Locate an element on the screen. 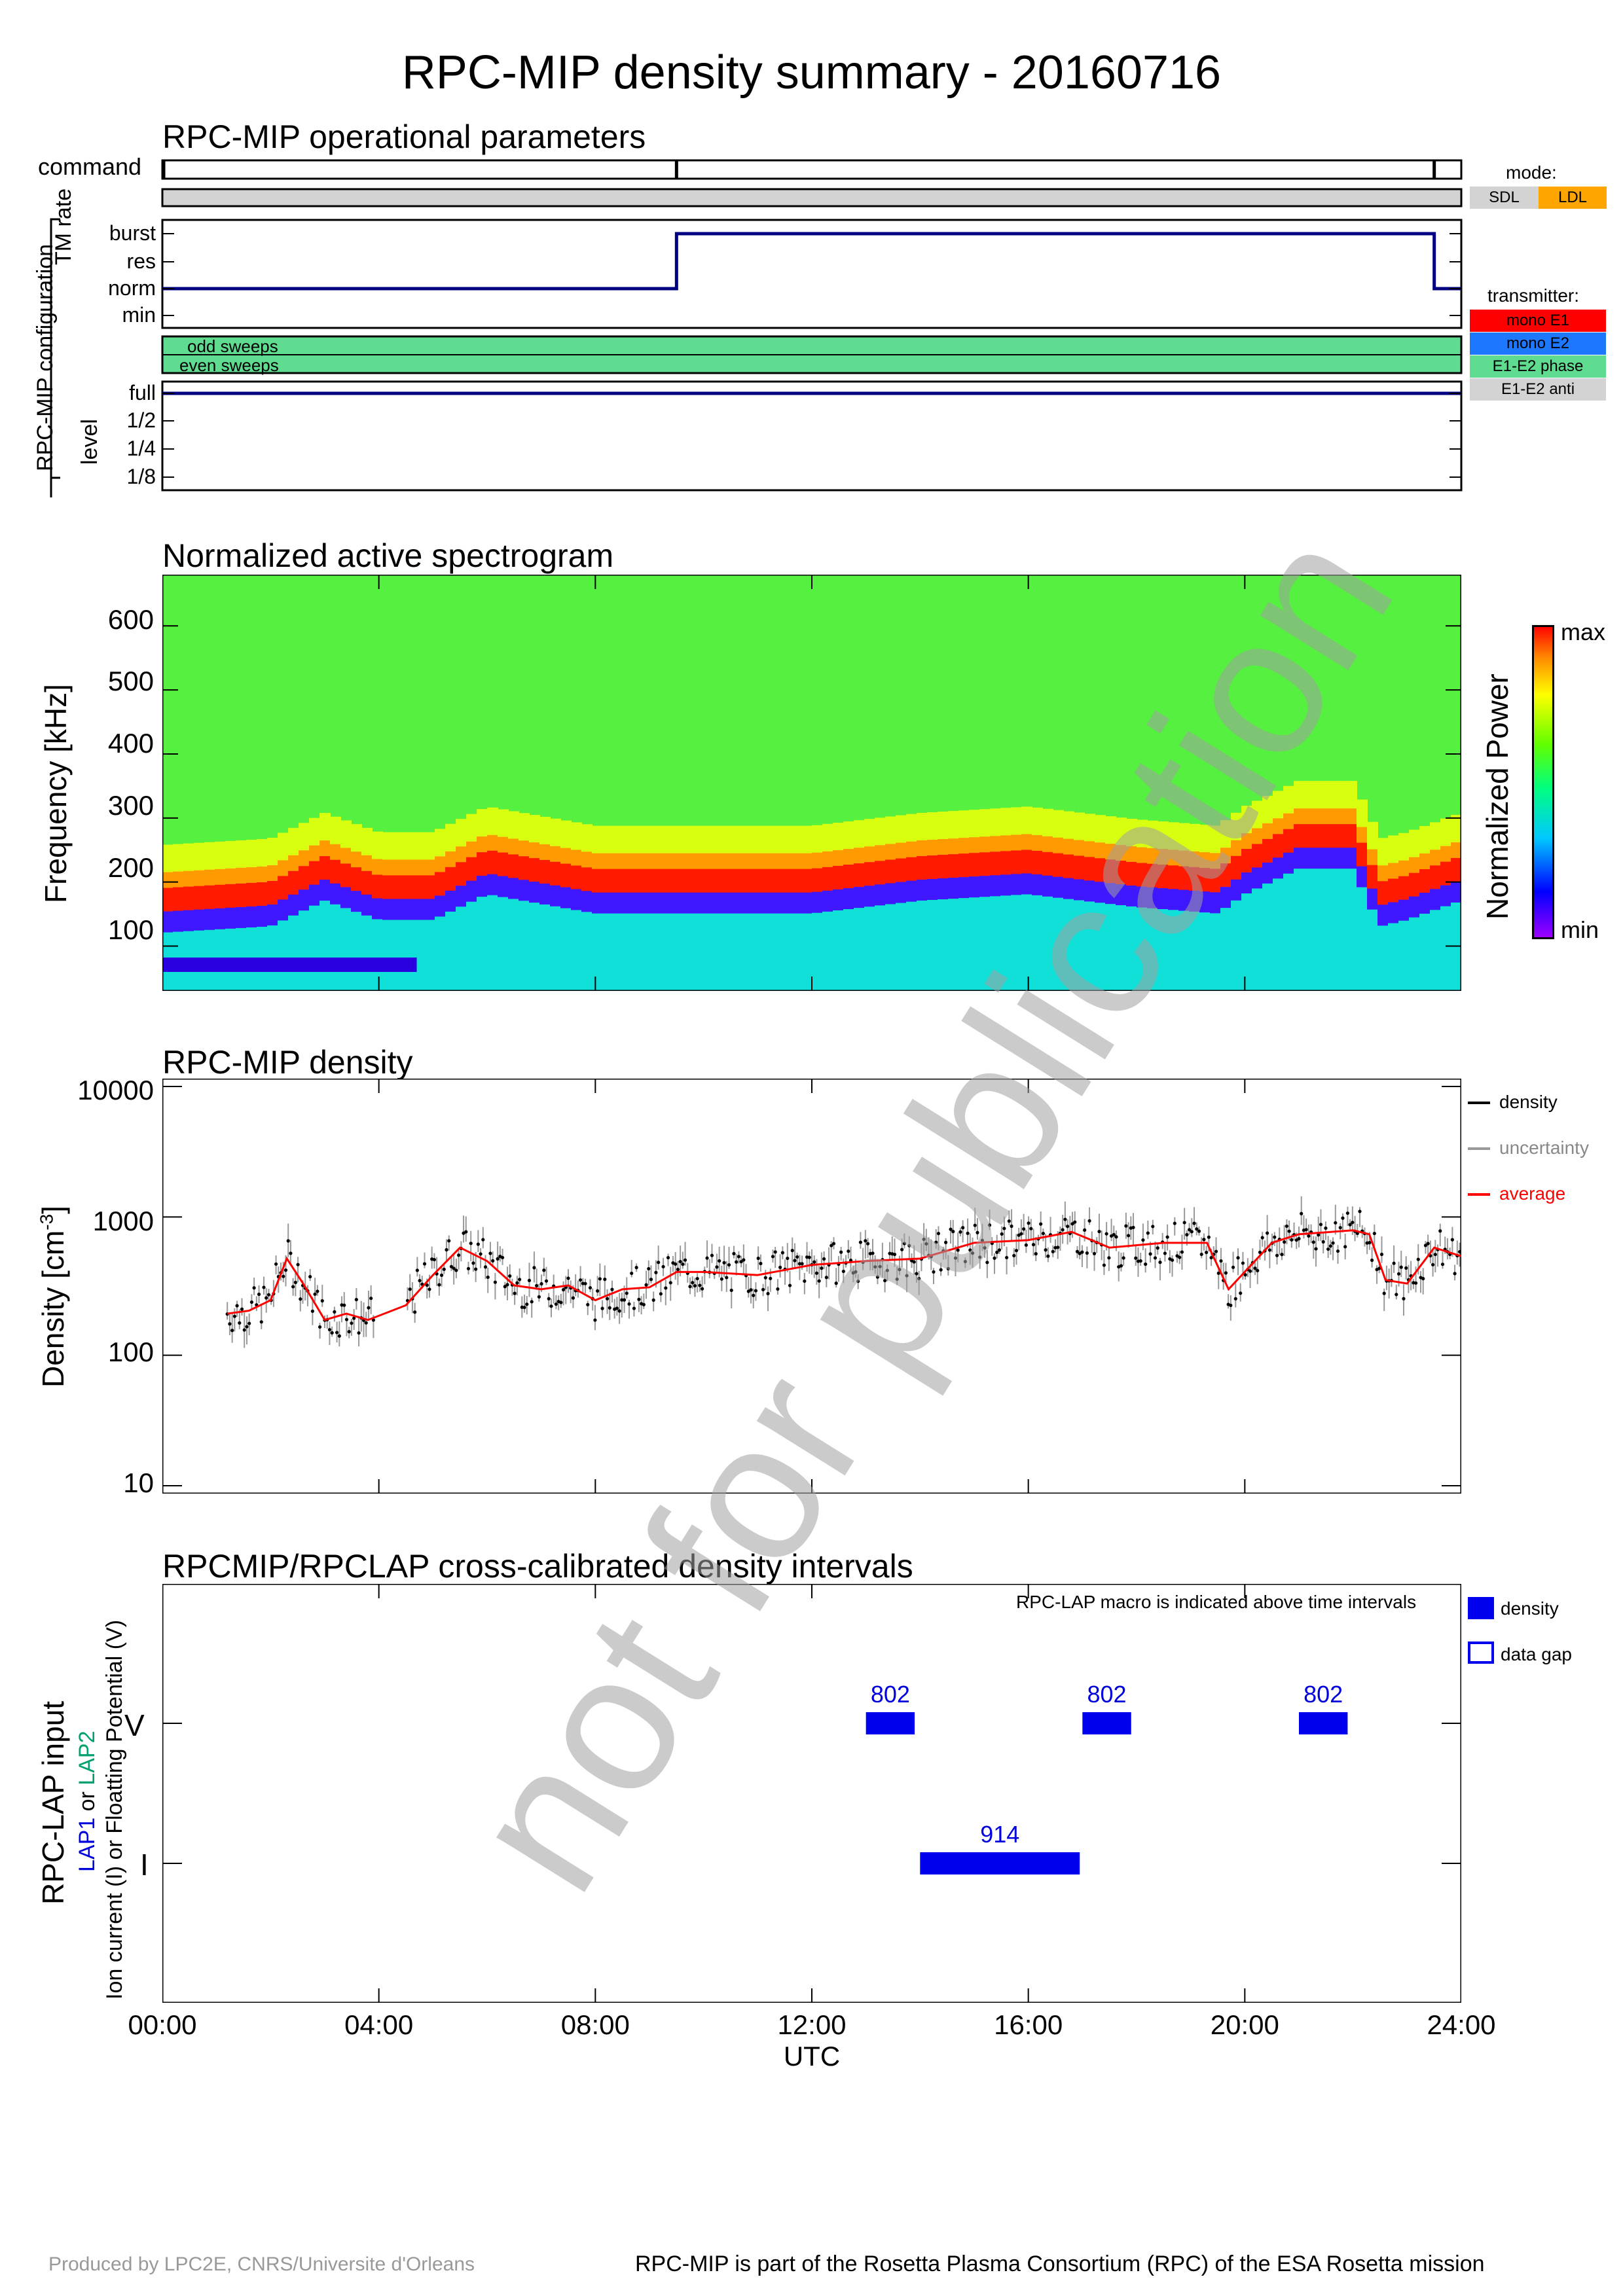  level-eighth: 1/8 is located at coordinates (141, 476).